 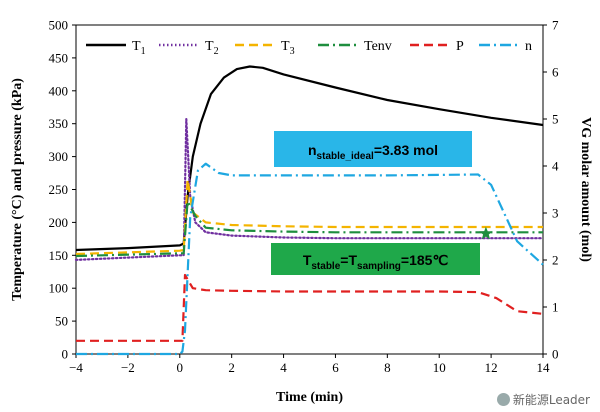 I want to click on y-left-tick-label: 150, so click(x=59, y=255).